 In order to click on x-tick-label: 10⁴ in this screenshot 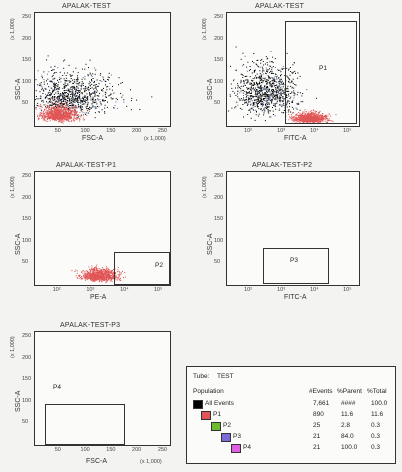, I will do `click(314, 290)`.